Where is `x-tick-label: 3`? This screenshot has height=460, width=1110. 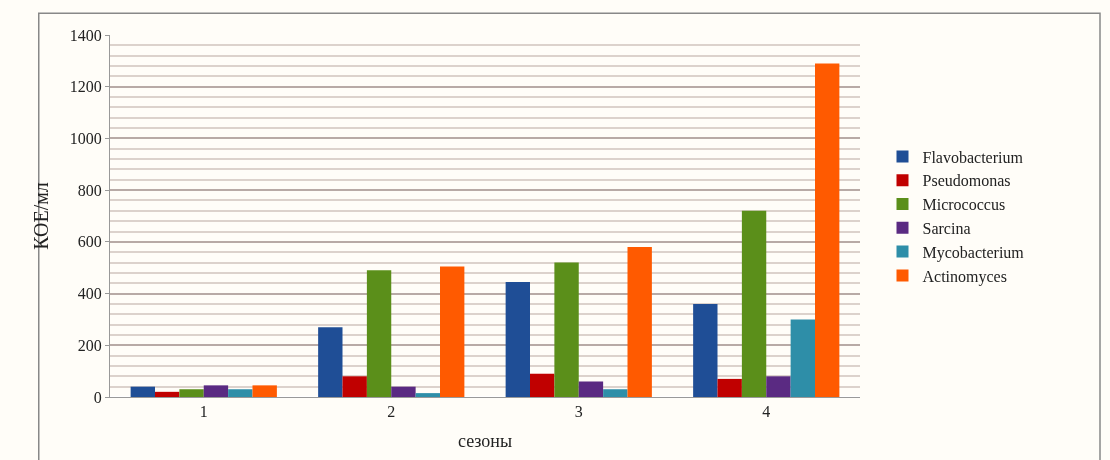
x-tick-label: 3 is located at coordinates (578, 412).